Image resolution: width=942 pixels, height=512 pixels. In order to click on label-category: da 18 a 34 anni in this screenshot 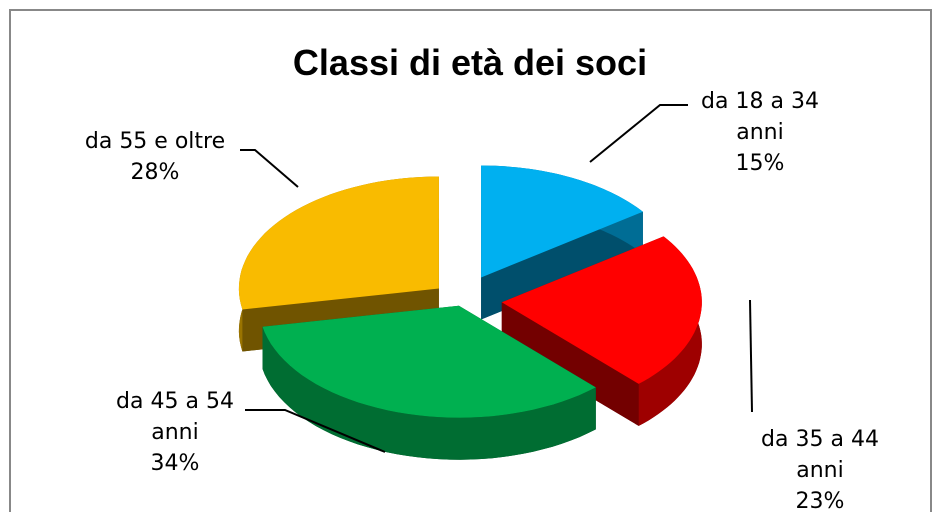, I will do `click(760, 117)`.